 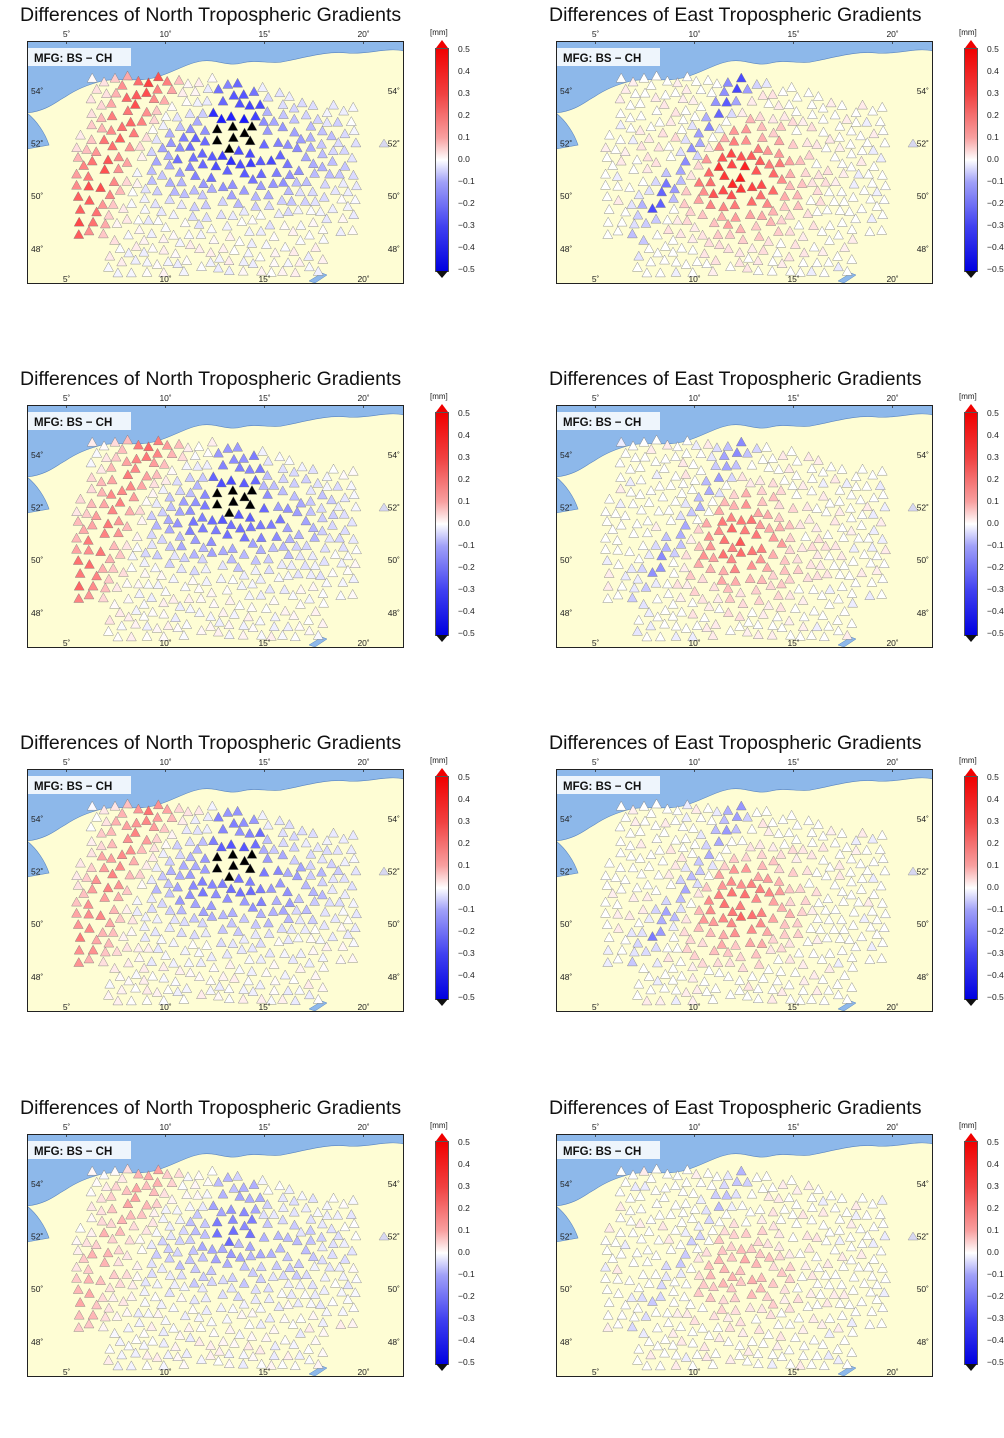 I want to click on lon-tick-top: 15˚, so click(x=793, y=1127).